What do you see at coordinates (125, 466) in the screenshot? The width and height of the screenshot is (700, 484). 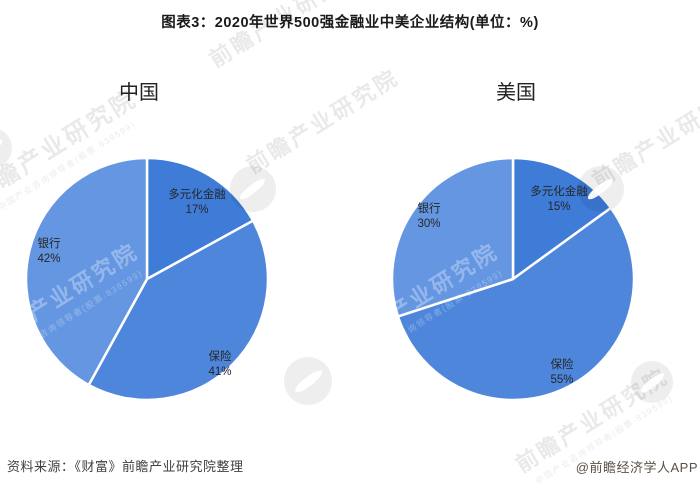 I see `source-note: 资料来源：《财富》前瞻产业研究院整理` at bounding box center [125, 466].